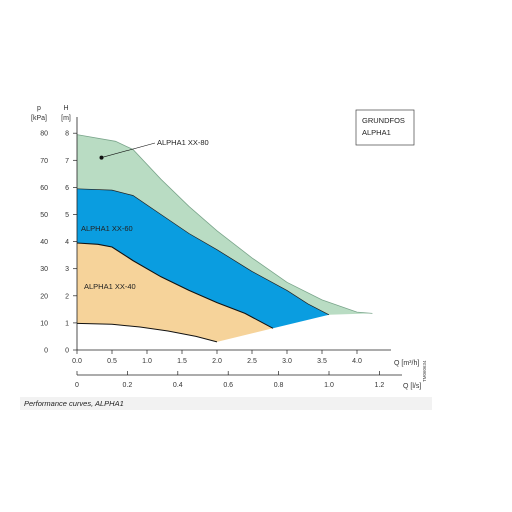  Describe the element at coordinates (44, 323) in the screenshot. I see `p-tick-label: 10` at that location.